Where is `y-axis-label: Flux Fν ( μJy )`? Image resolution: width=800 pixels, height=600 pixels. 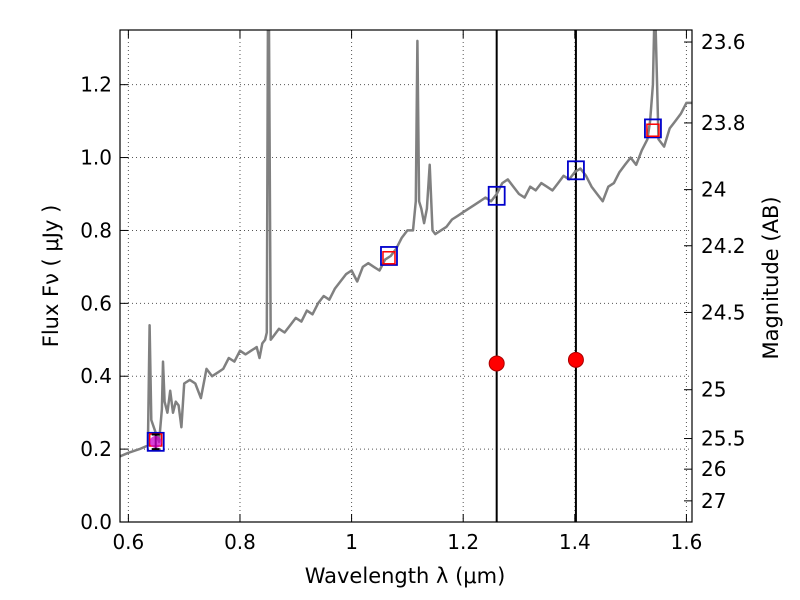 y-axis-label: Flux Fν ( μJy ) is located at coordinates (51, 276).